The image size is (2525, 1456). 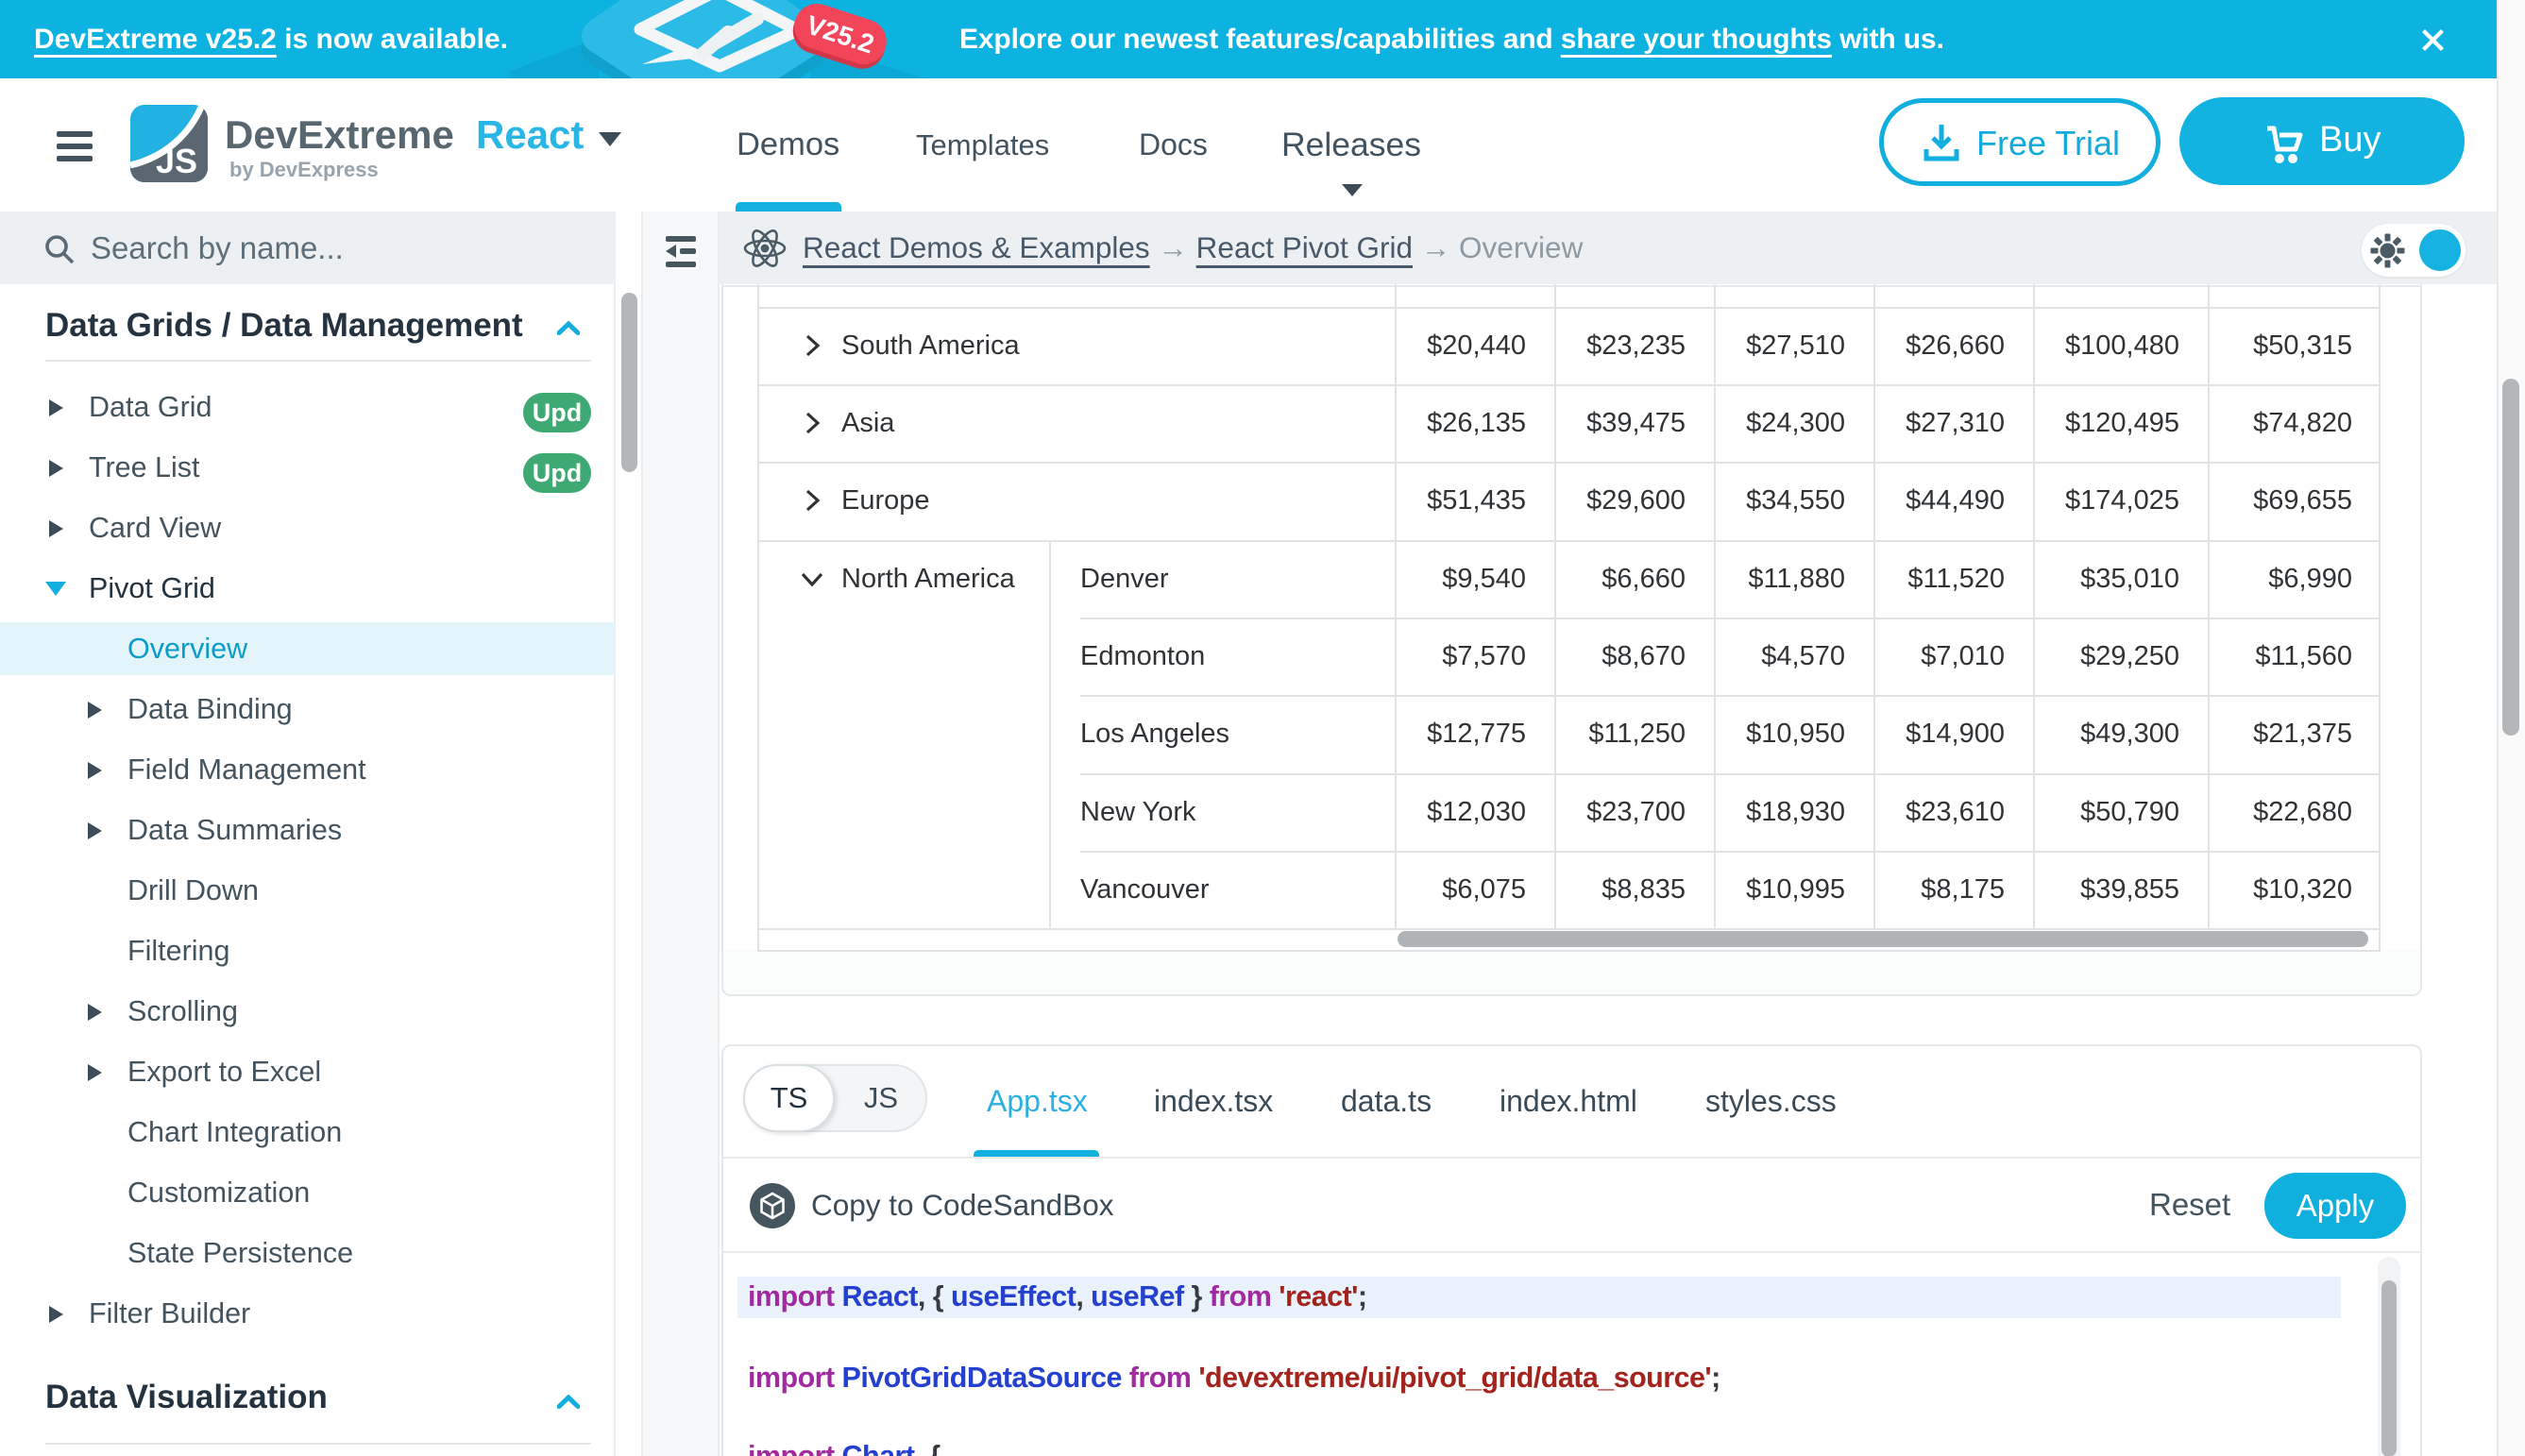 What do you see at coordinates (176, 161) in the screenshot?
I see `svg-text: JS` at bounding box center [176, 161].